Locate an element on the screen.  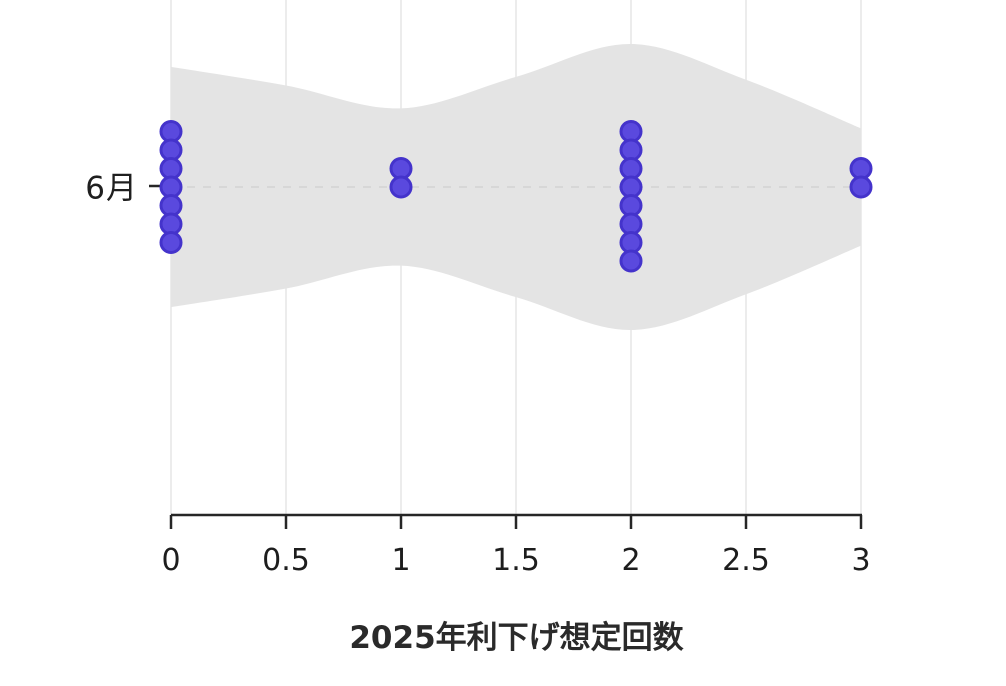
x-tick-label: 0.5 is located at coordinates (286, 560).